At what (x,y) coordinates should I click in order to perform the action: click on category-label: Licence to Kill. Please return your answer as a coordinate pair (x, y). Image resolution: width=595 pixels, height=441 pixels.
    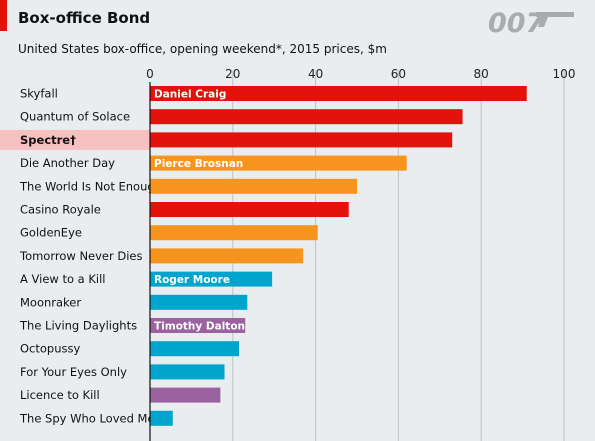
    Looking at the image, I should click on (60, 395).